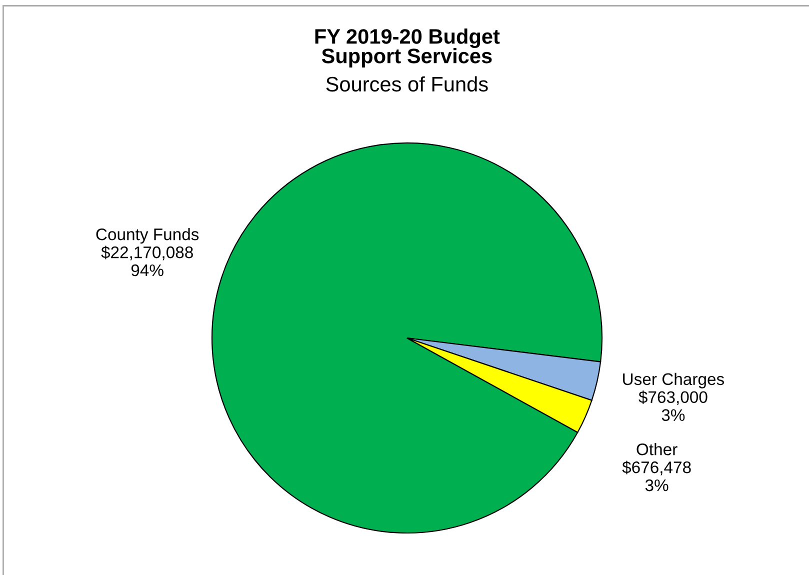 The height and width of the screenshot is (575, 809). What do you see at coordinates (147, 236) in the screenshot?
I see `slice-label: County Funds` at bounding box center [147, 236].